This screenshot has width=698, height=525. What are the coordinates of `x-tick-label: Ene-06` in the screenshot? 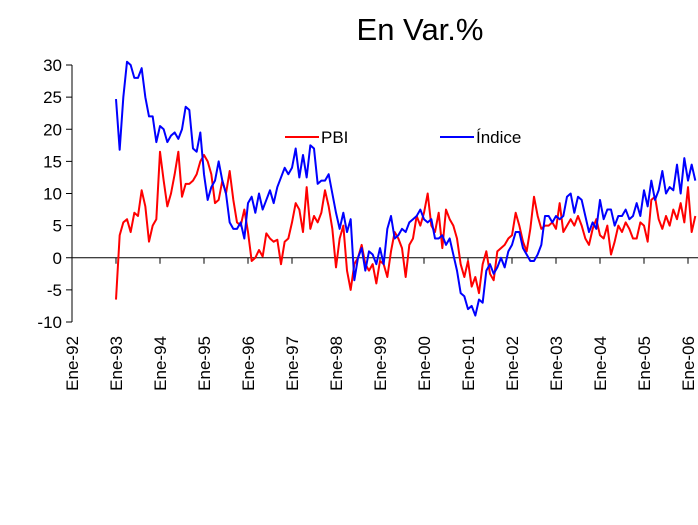 It's located at (688, 363).